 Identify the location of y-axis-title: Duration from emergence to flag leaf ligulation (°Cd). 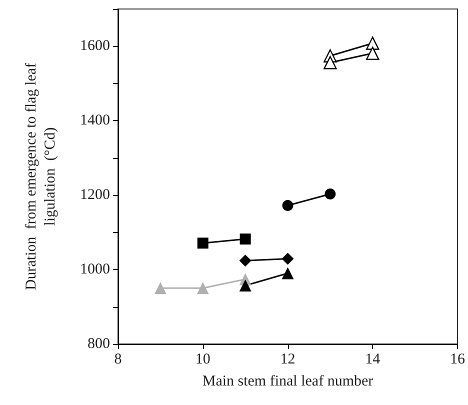
(41, 176).